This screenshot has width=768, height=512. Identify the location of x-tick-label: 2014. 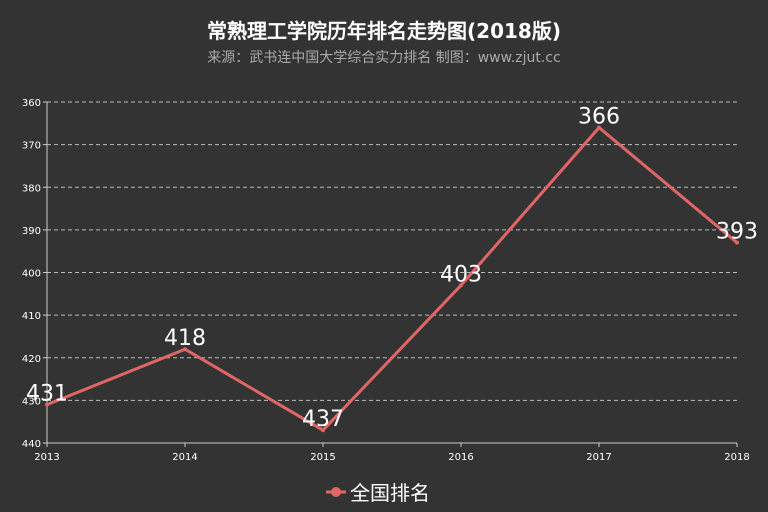
(184, 457).